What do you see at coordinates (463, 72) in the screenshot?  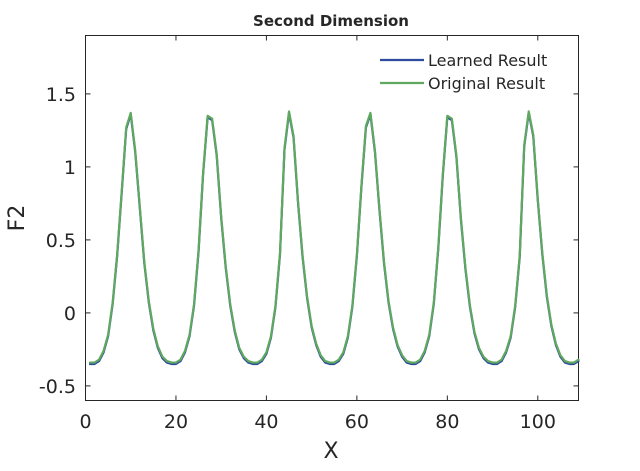 I see `legend: Learned Result Original Result` at bounding box center [463, 72].